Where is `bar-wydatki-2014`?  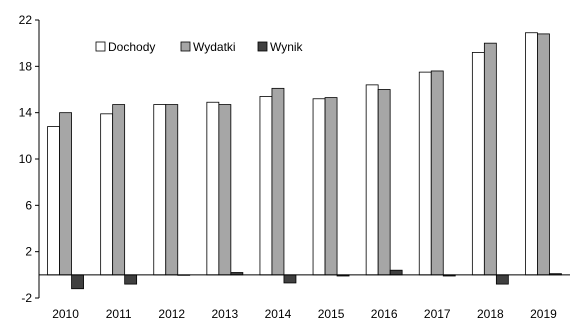 bar-wydatki-2014 is located at coordinates (278, 181).